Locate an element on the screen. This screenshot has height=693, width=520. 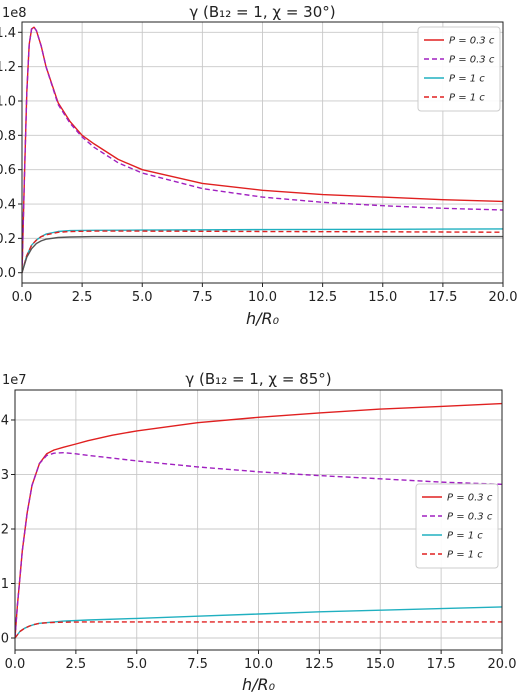
y-tick-label: 0.2 is located at coordinates (8, 239).